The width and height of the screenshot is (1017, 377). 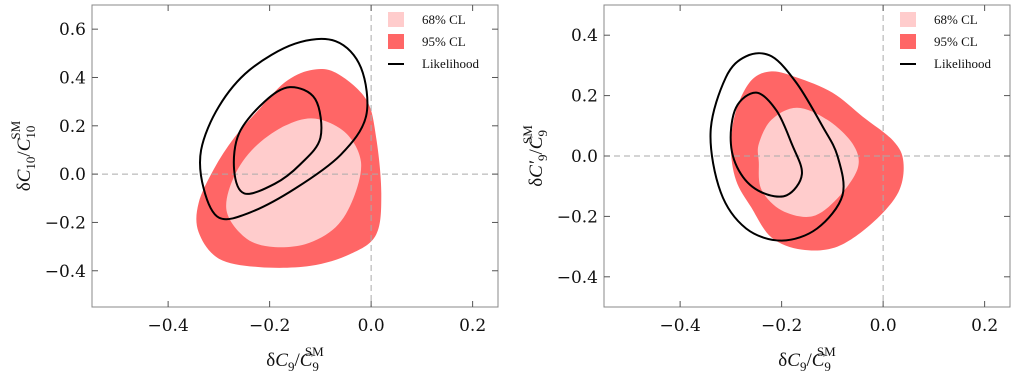 I want to click on y-axis-label: δC10/C10SM, so click(x=23, y=155).